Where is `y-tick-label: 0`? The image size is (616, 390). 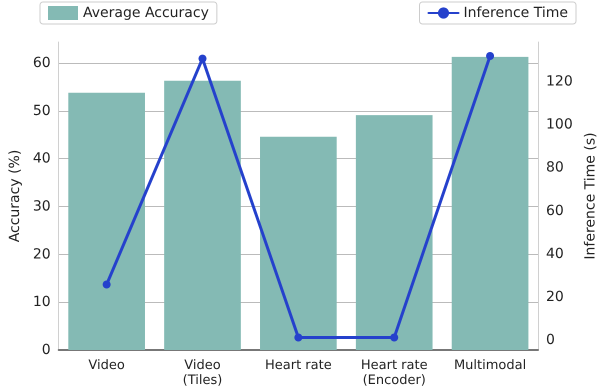
y-tick-label: 0 is located at coordinates (46, 350).